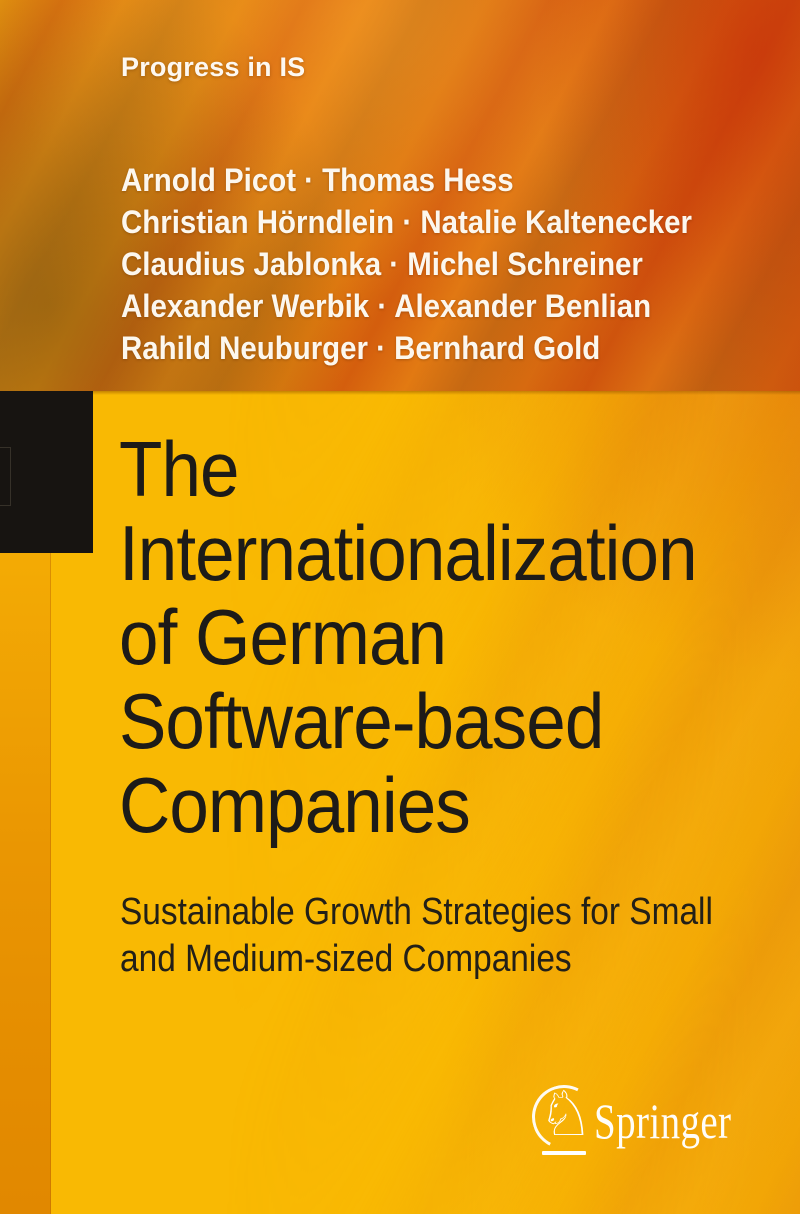 This screenshot has width=800, height=1214. Describe the element at coordinates (5, 476) in the screenshot. I see `tab-outline-mark` at that location.